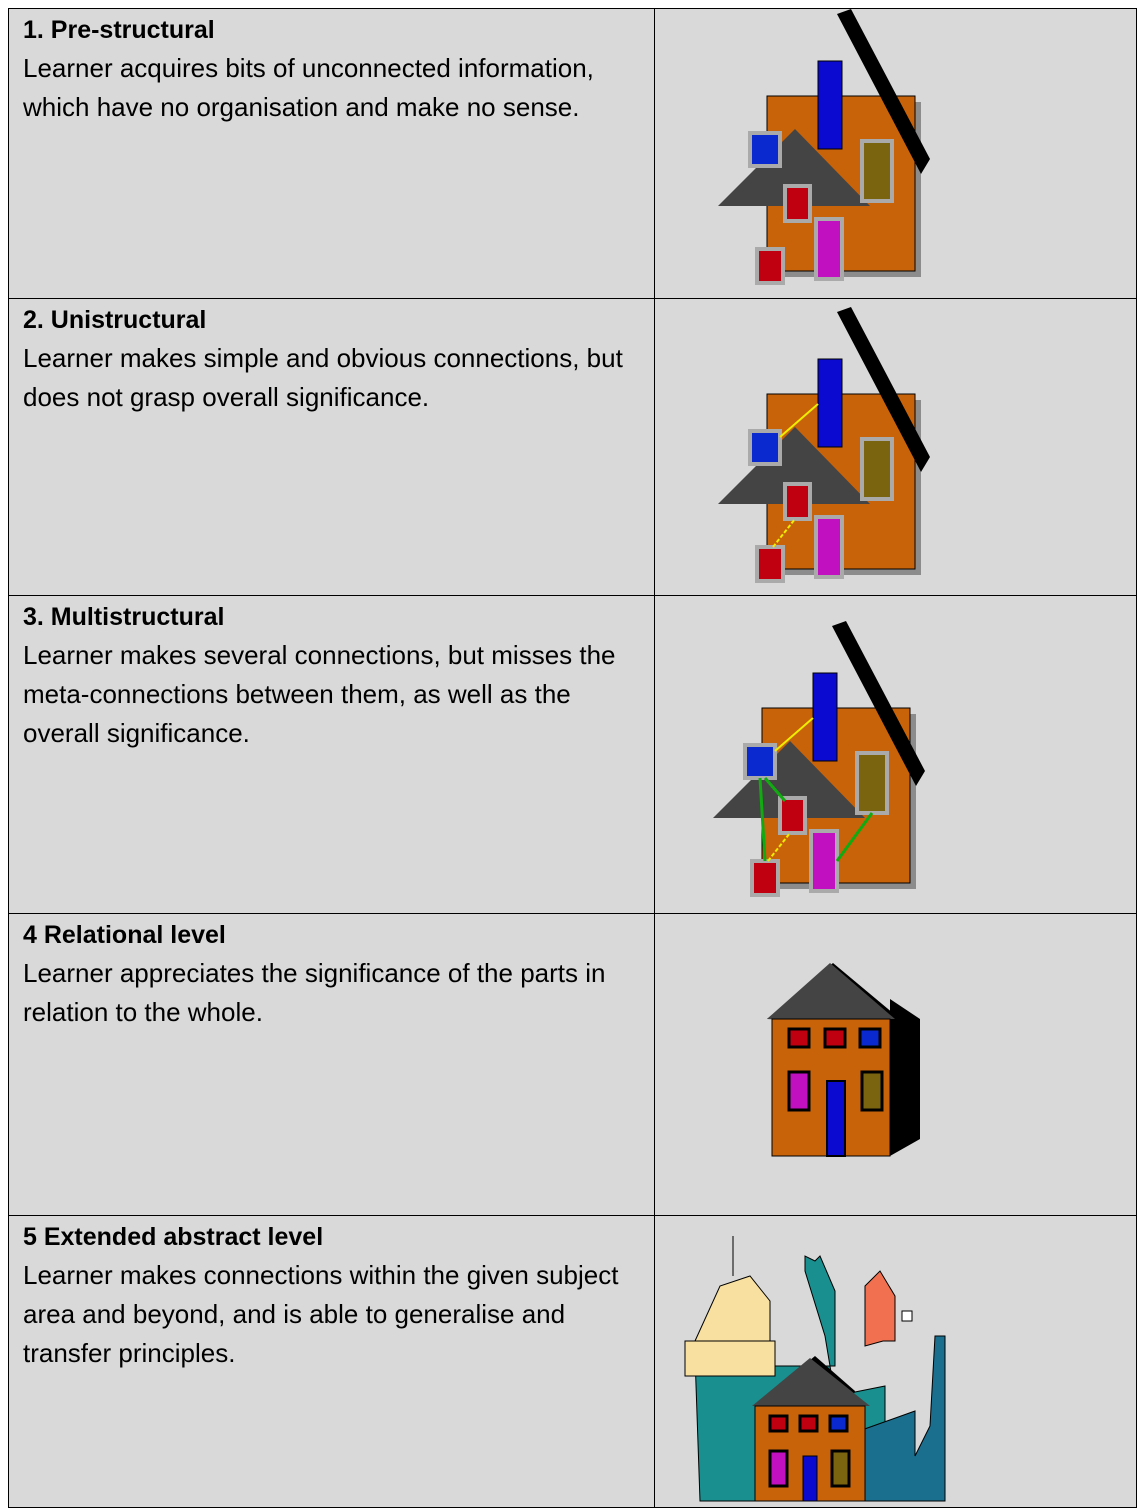 Image resolution: width=1137 pixels, height=1508 pixels. I want to click on level-title: 2. Unistructural, so click(115, 320).